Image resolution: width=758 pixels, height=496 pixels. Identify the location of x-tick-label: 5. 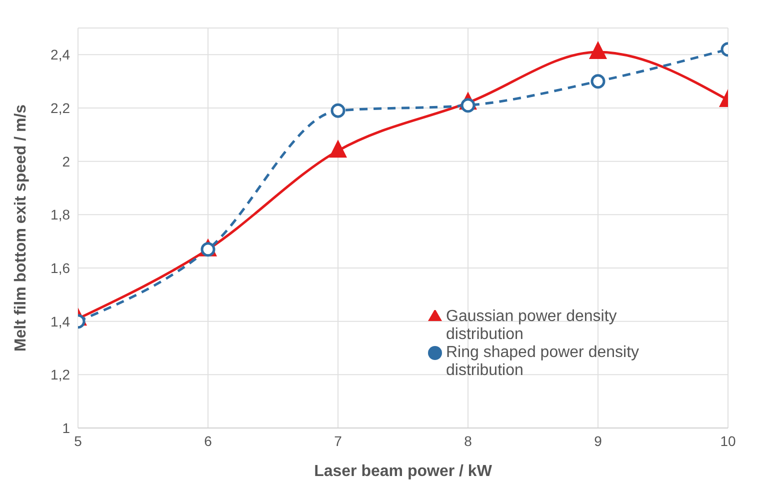
(78, 440).